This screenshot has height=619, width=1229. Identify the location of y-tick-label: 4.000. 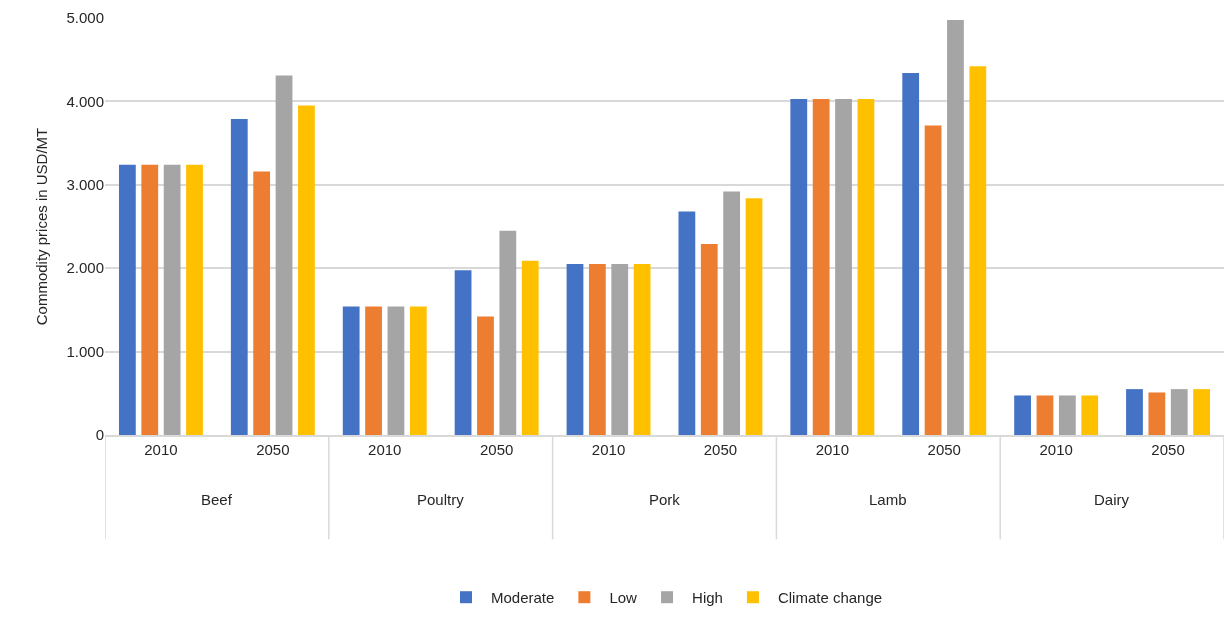
(85, 101).